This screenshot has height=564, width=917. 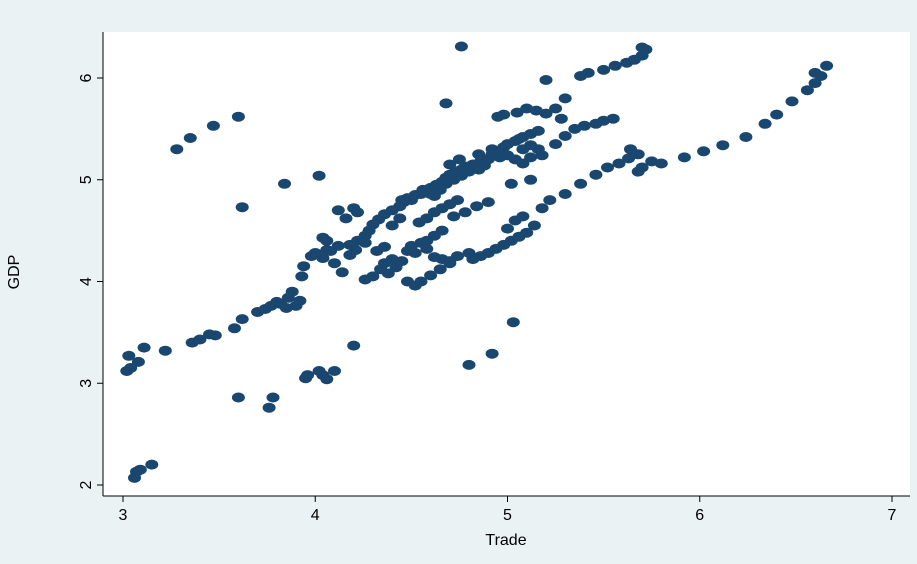 I want to click on y-axis-ticks: 2 3 4 5 6, so click(x=90, y=281).